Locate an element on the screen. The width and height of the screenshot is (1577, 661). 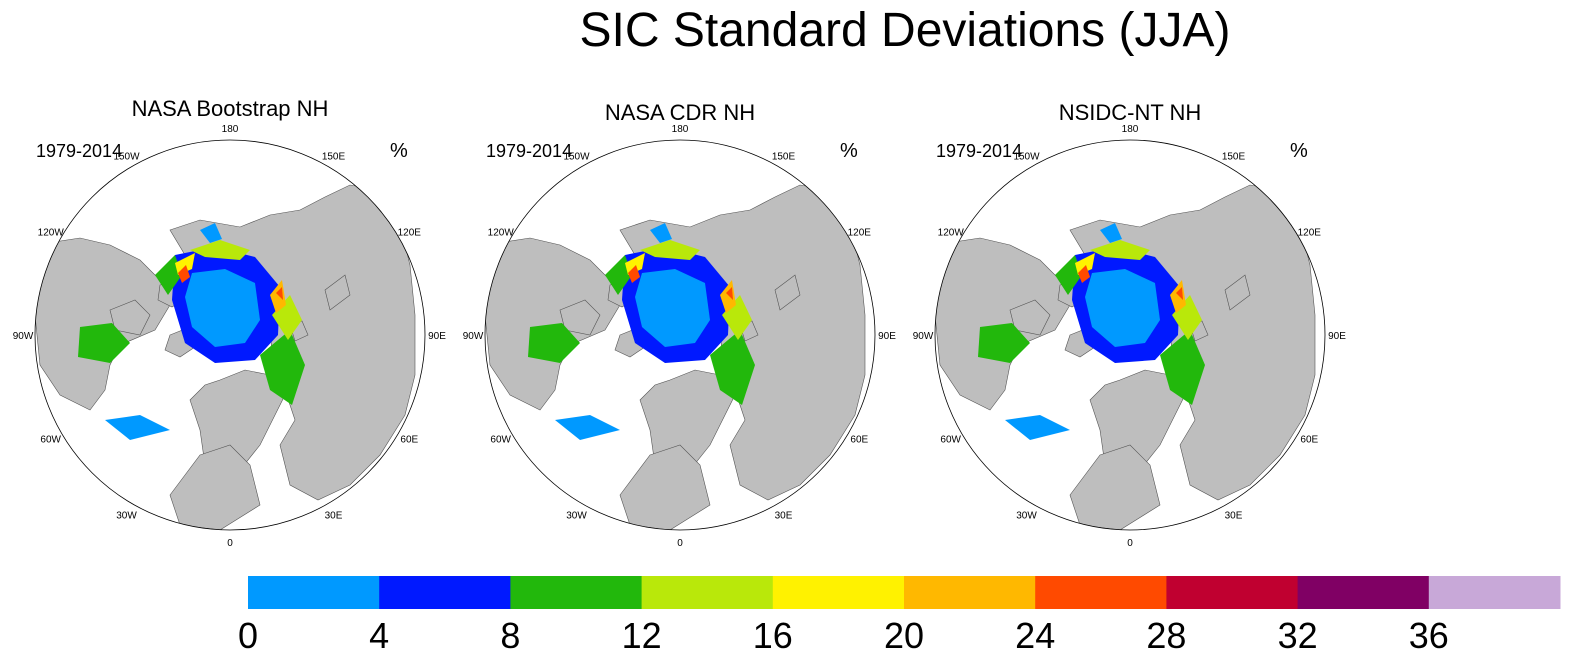
panel-title: NSIDC-NT NH is located at coordinates (1130, 112).